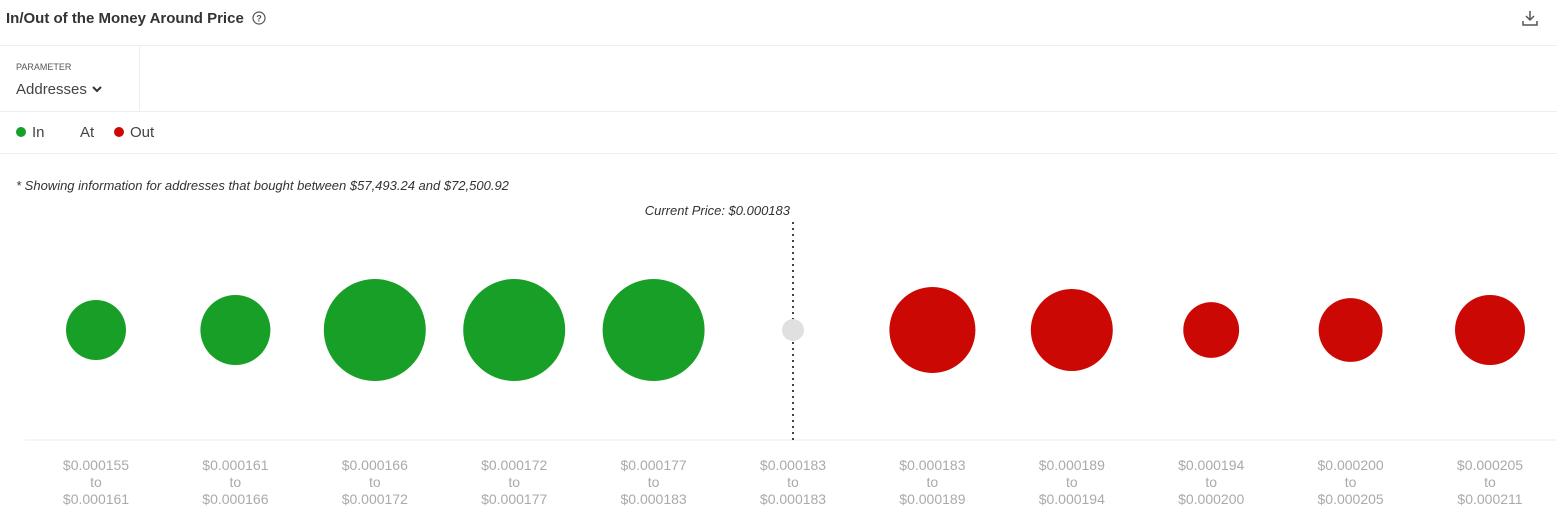 The height and width of the screenshot is (516, 1557). What do you see at coordinates (142, 132) in the screenshot?
I see `legend-label: Out` at bounding box center [142, 132].